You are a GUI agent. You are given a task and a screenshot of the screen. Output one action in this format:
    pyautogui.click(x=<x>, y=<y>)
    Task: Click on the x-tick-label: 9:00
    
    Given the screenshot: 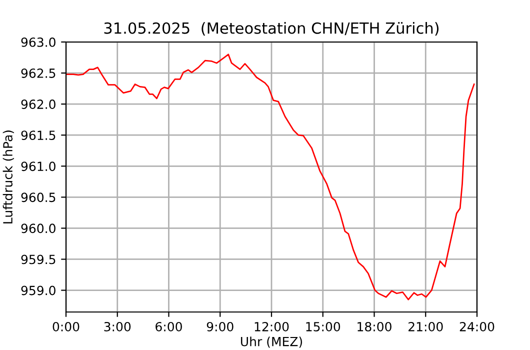 What is the action you would take?
    pyautogui.click(x=220, y=327)
    